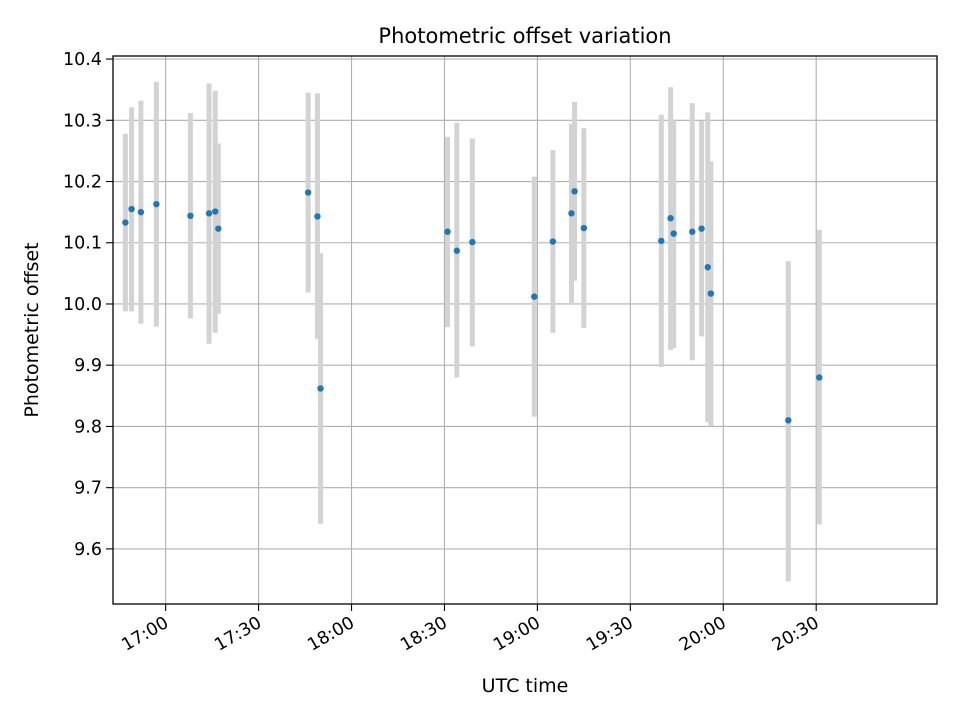 This screenshot has width=960, height=720. What do you see at coordinates (525, 686) in the screenshot?
I see `x-axis-label: UTC time` at bounding box center [525, 686].